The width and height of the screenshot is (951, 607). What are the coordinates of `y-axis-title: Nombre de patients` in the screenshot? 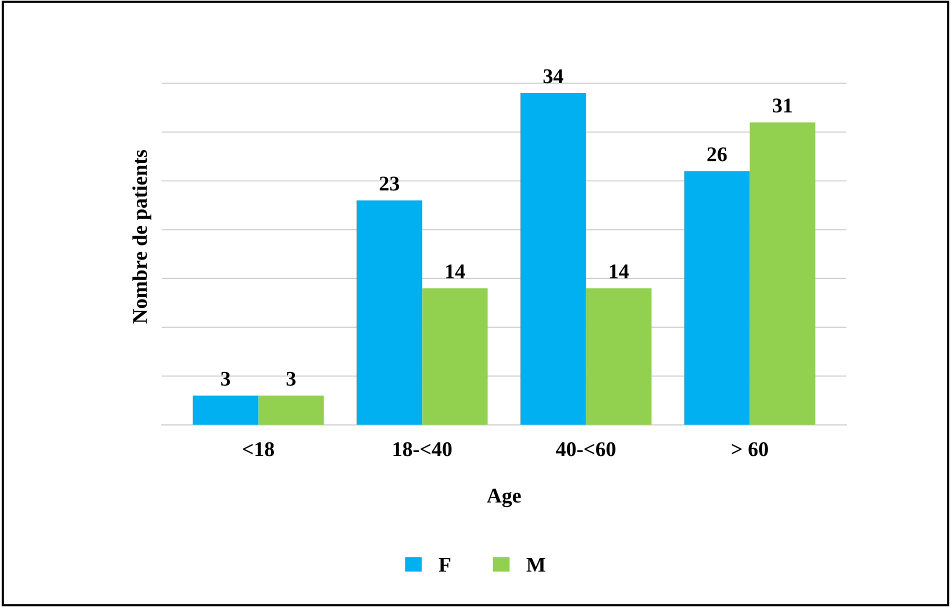 It's located at (142, 237).